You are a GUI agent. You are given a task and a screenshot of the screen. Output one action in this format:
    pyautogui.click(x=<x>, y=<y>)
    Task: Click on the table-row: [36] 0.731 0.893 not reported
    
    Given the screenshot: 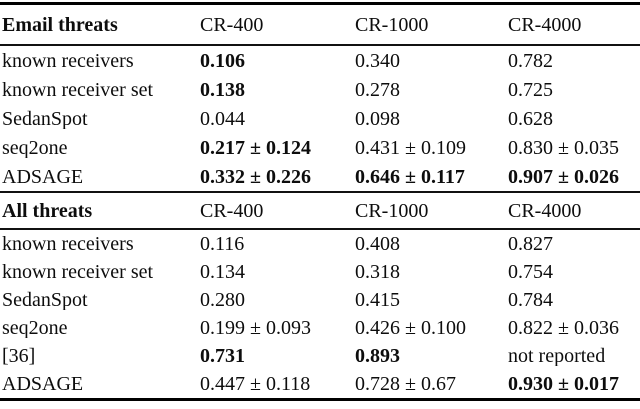 What is the action you would take?
    pyautogui.click(x=320, y=356)
    